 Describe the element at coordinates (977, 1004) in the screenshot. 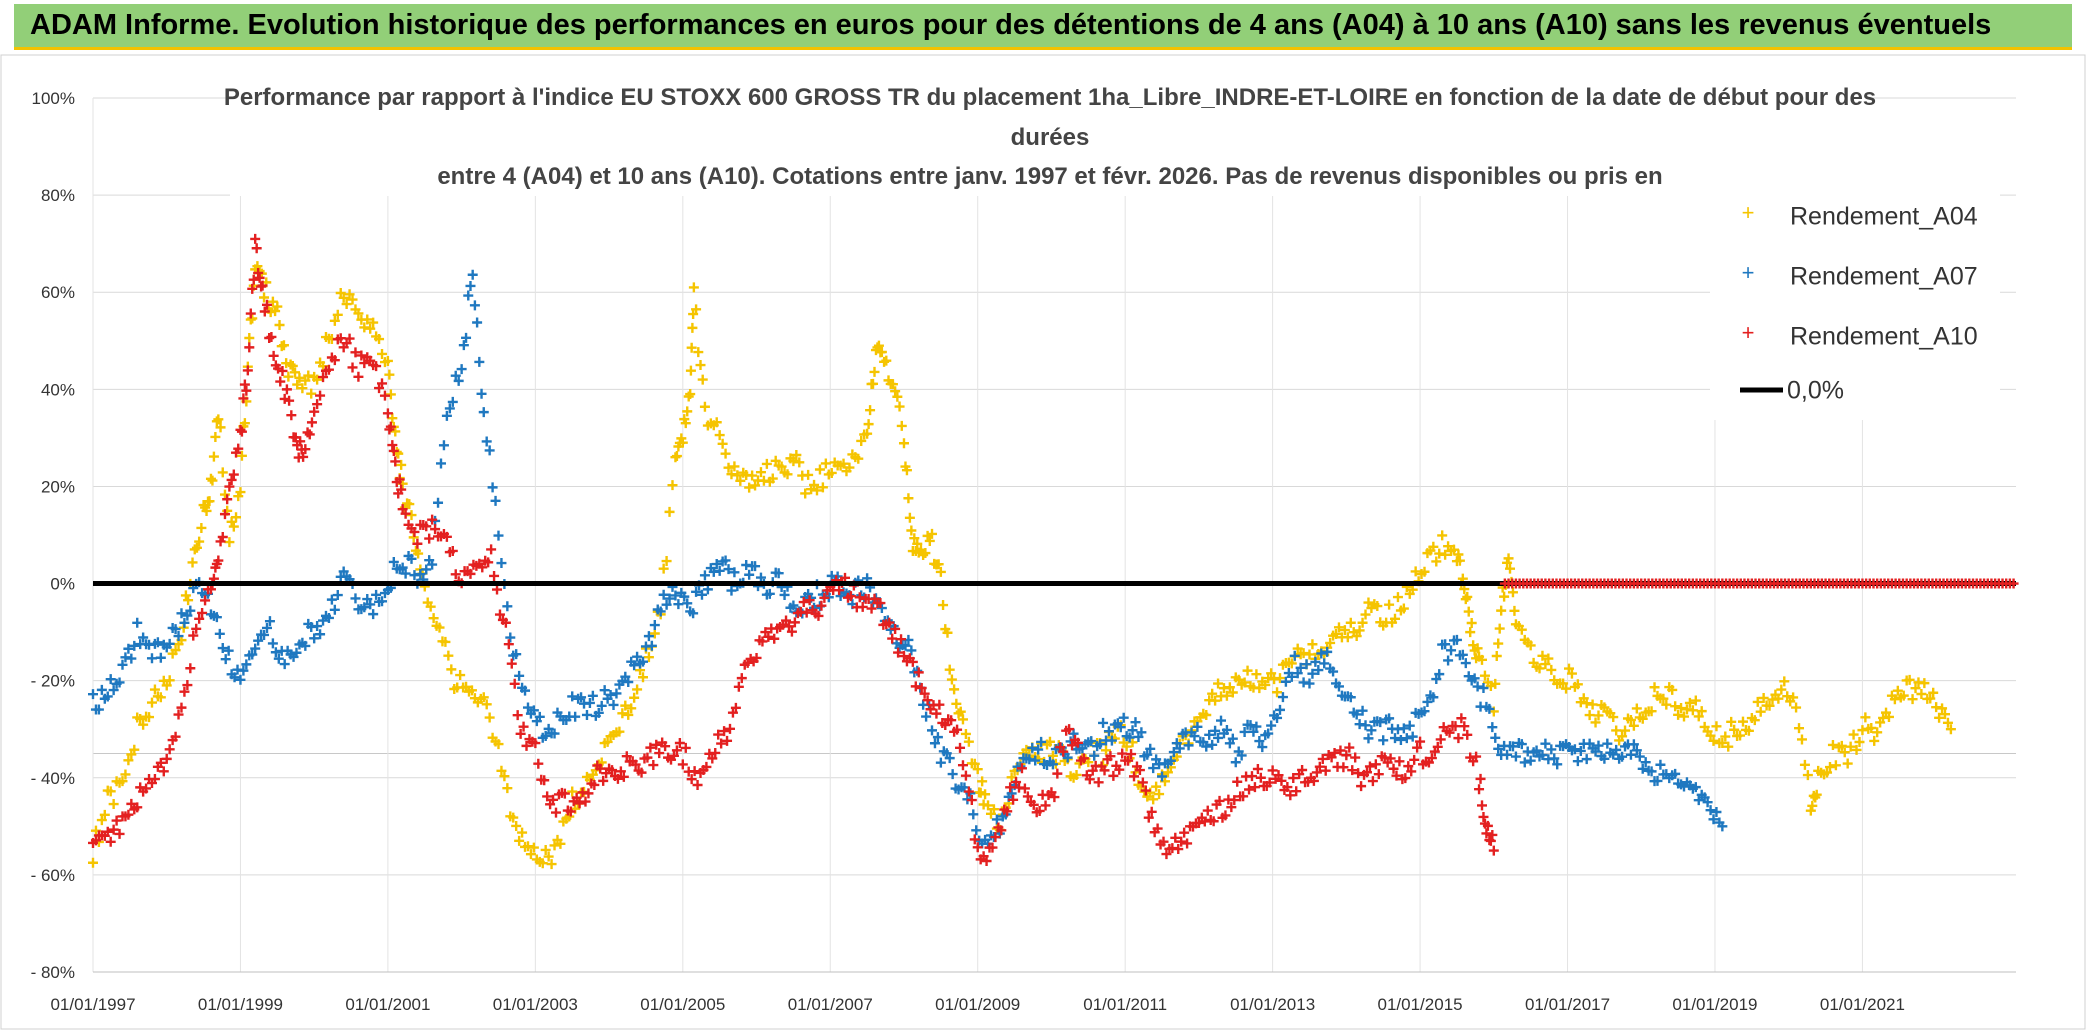

I see `x-tick-label: 01/01/2009` at that location.